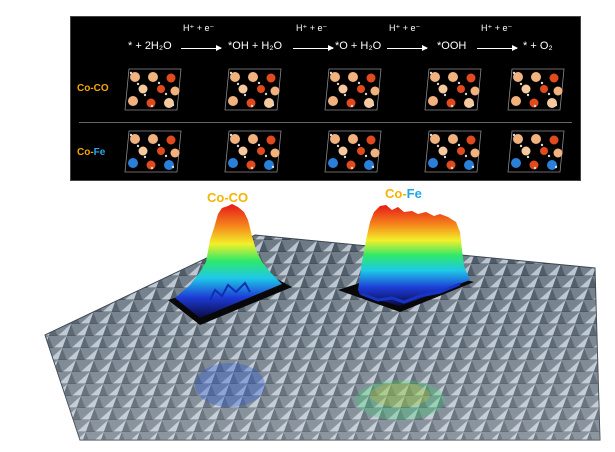 This screenshot has width=615, height=452. I want to click on products-label: * + O₂, so click(538, 46).